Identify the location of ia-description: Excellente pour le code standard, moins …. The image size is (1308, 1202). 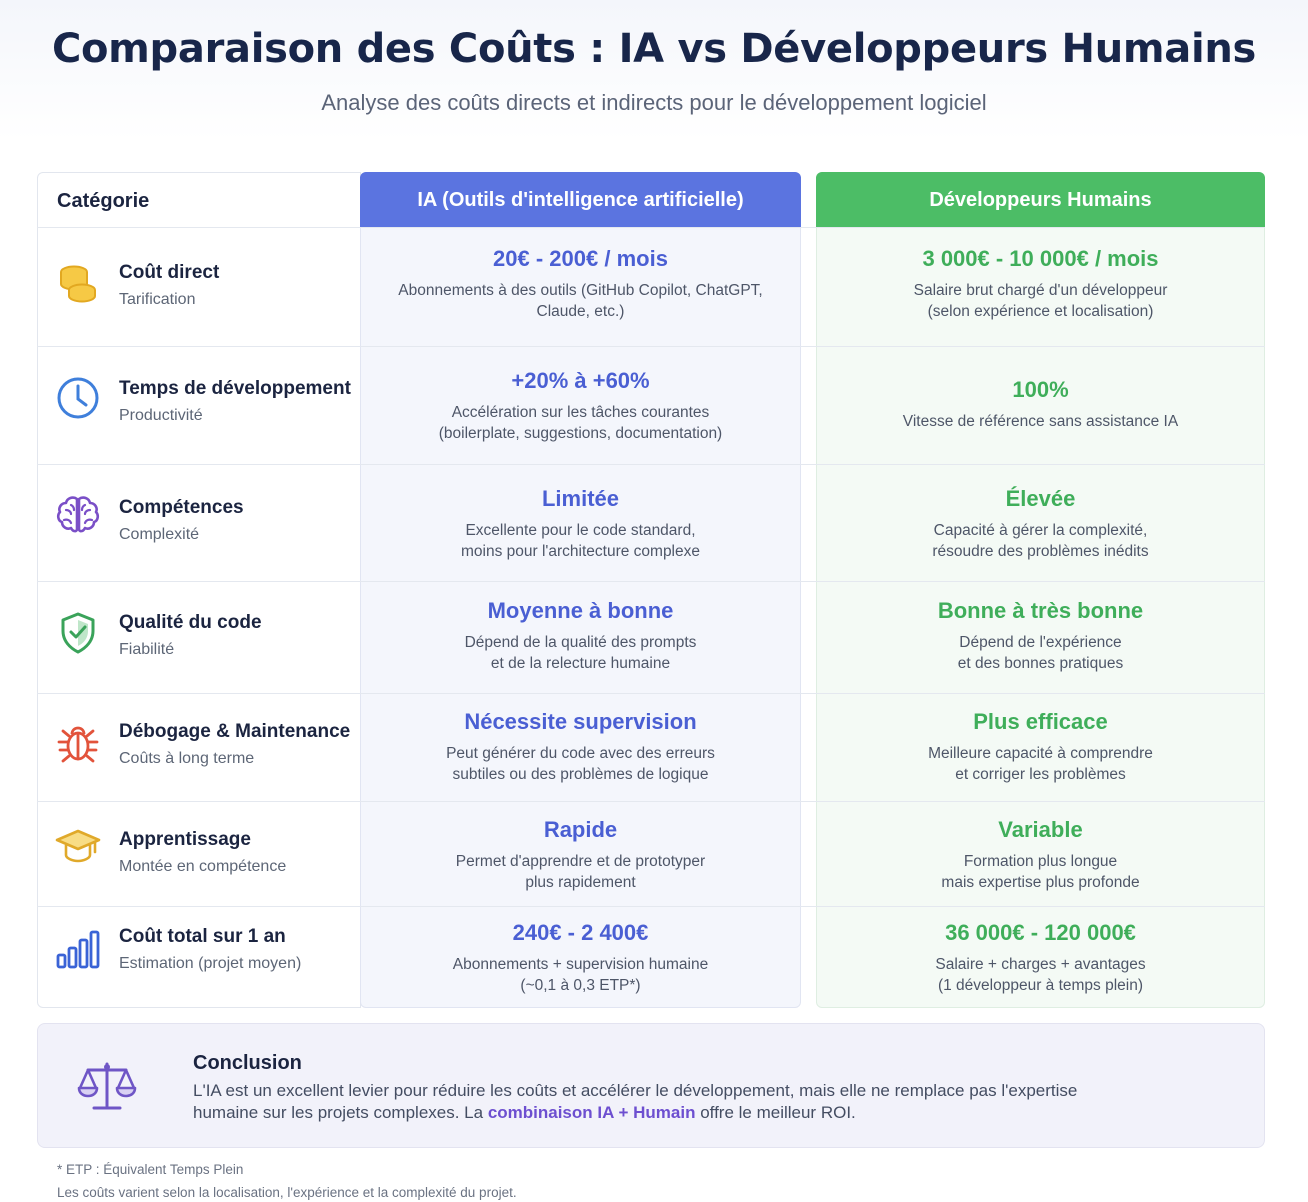
(580, 541).